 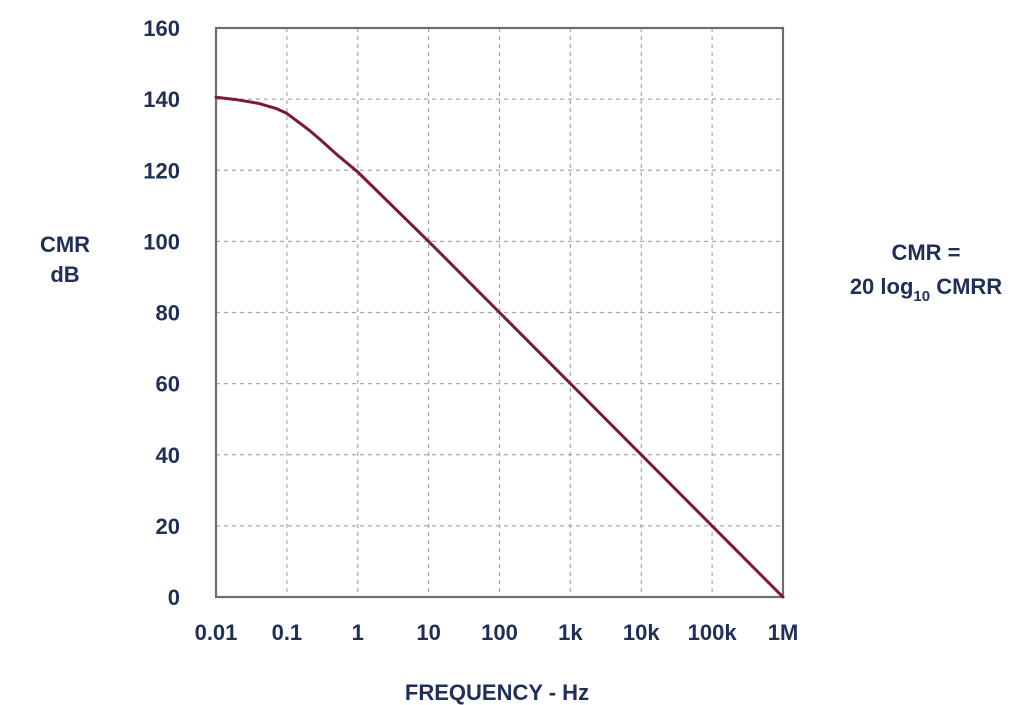 What do you see at coordinates (783, 632) in the screenshot?
I see `x-tick-label: 1M` at bounding box center [783, 632].